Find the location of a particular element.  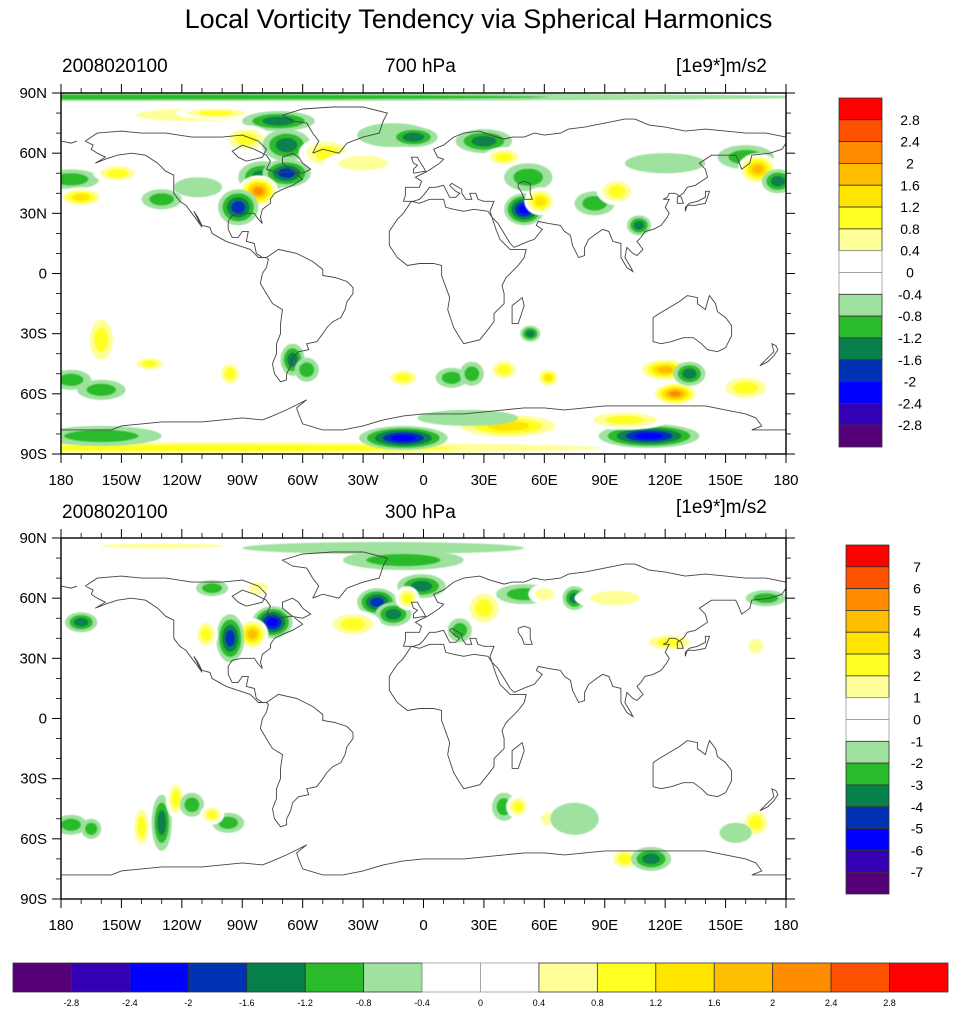

y-tick-label: 60S is located at coordinates (33, 839).